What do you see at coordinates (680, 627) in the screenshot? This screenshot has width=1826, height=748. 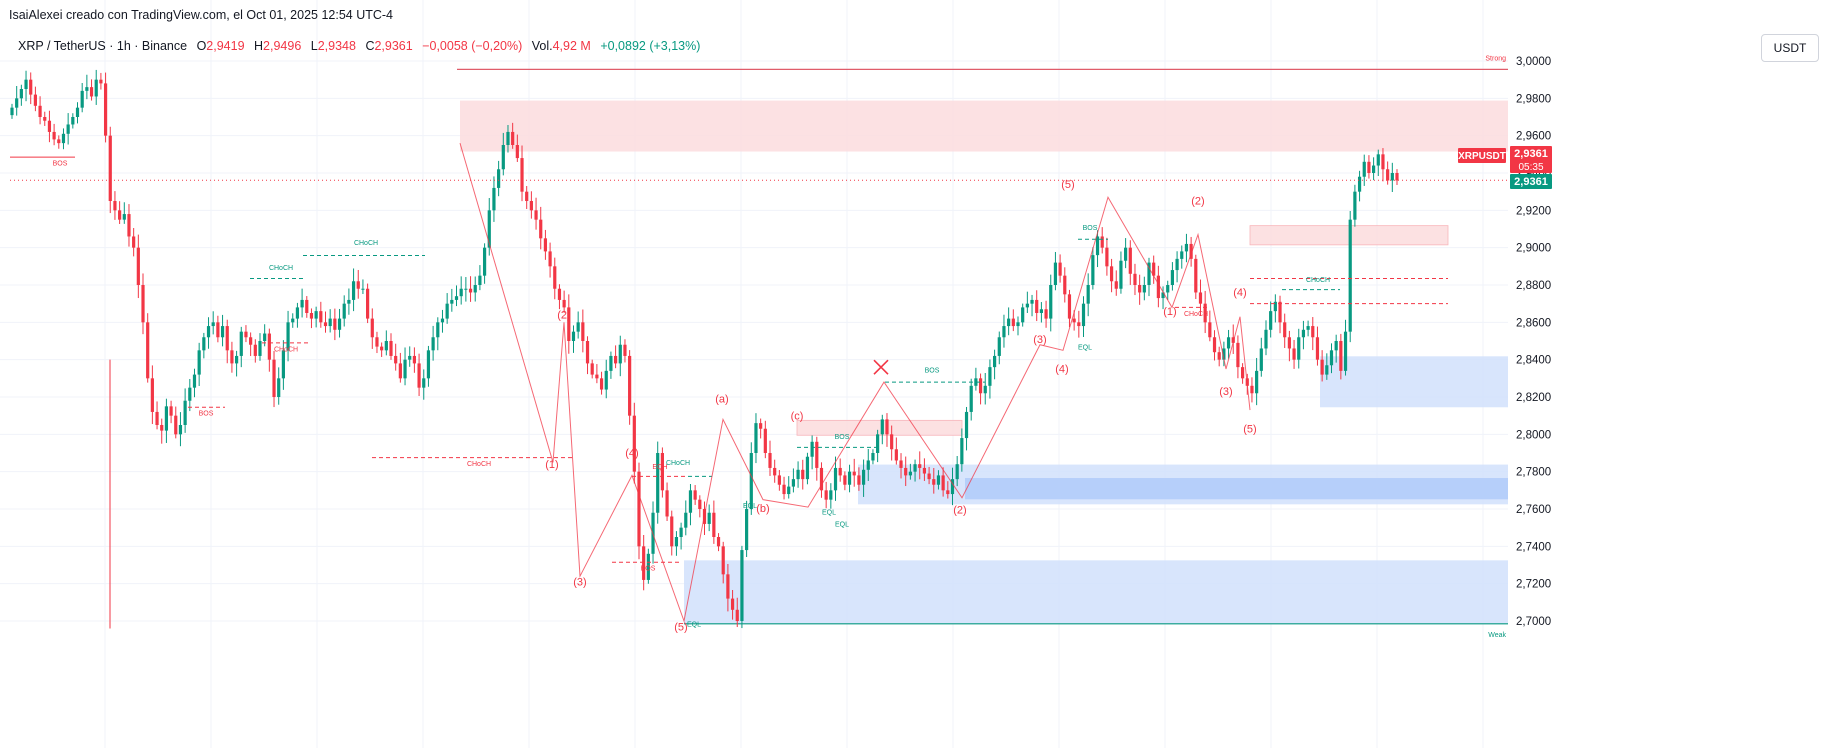 I see `wave-label: (5)` at bounding box center [680, 627].